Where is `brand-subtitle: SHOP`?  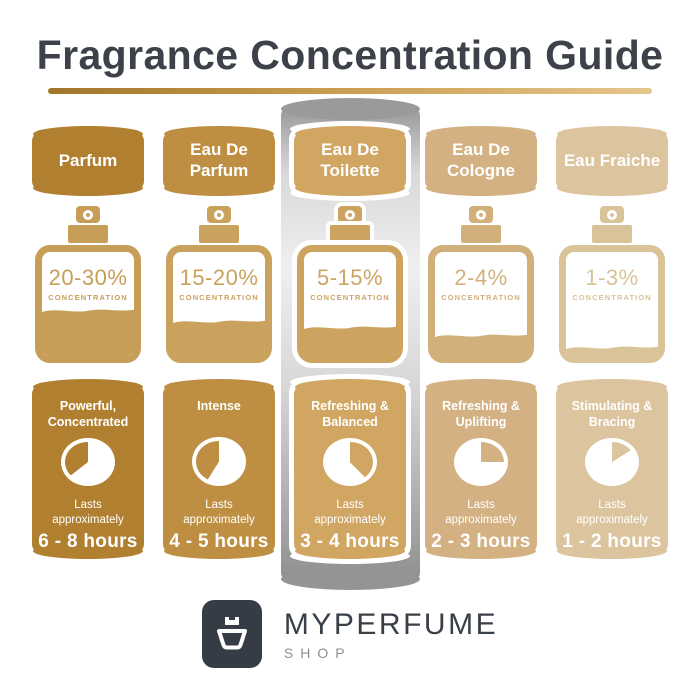
brand-subtitle: SHOP is located at coordinates (317, 652).